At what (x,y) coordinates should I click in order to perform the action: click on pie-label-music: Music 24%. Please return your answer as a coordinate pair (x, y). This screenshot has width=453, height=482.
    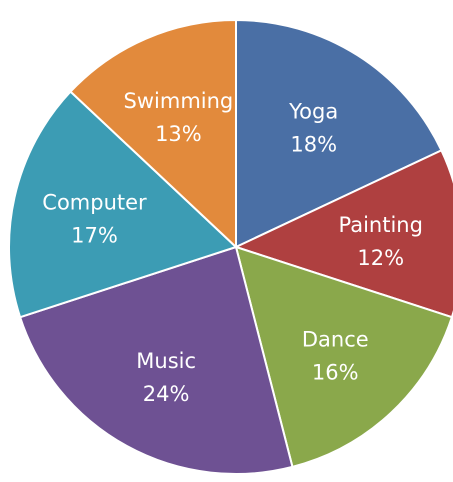
    Looking at the image, I should click on (166, 377).